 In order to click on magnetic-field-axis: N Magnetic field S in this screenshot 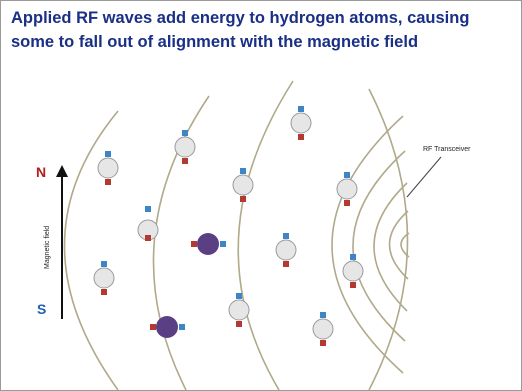, I will do `click(52, 241)`.